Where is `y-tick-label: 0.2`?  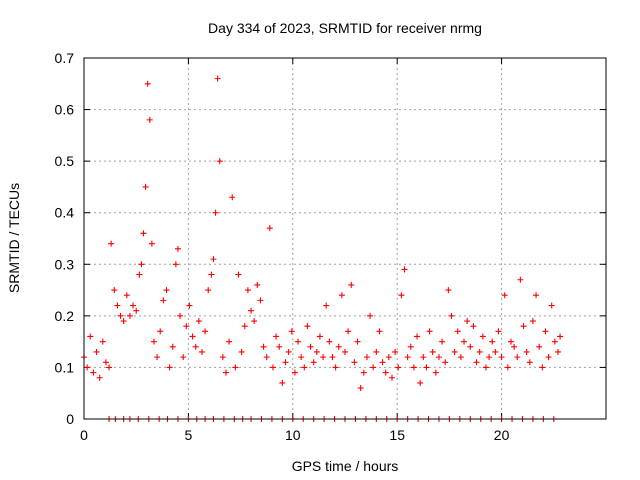
y-tick-label: 0.2 is located at coordinates (65, 316).